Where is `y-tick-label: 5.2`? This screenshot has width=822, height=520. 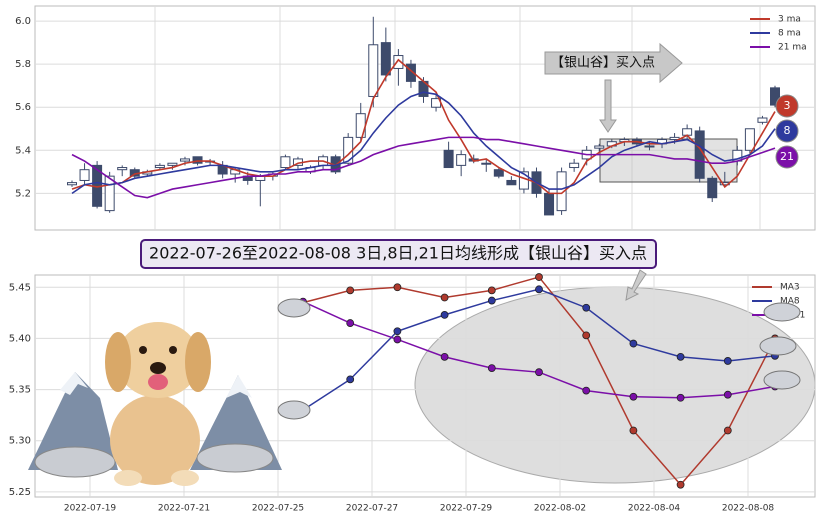
y-tick-label: 5.2 is located at coordinates (23, 193).